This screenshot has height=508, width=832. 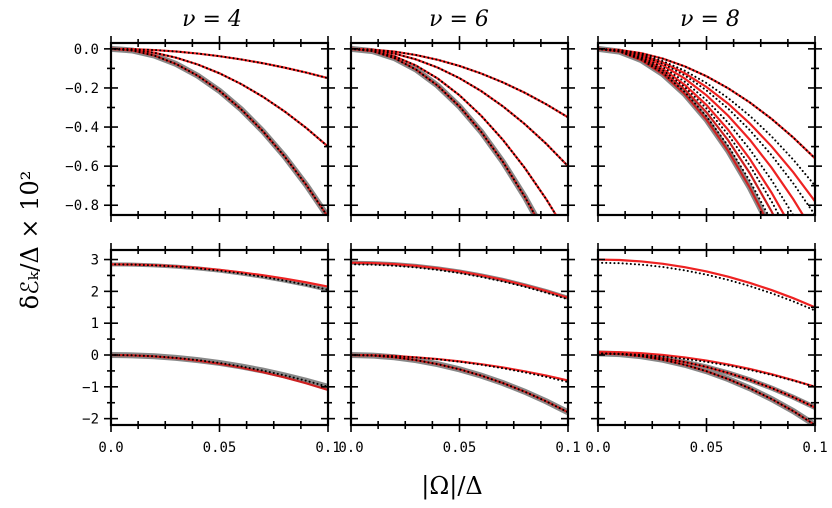 I want to click on panel-r0-c2, so click(x=706, y=129).